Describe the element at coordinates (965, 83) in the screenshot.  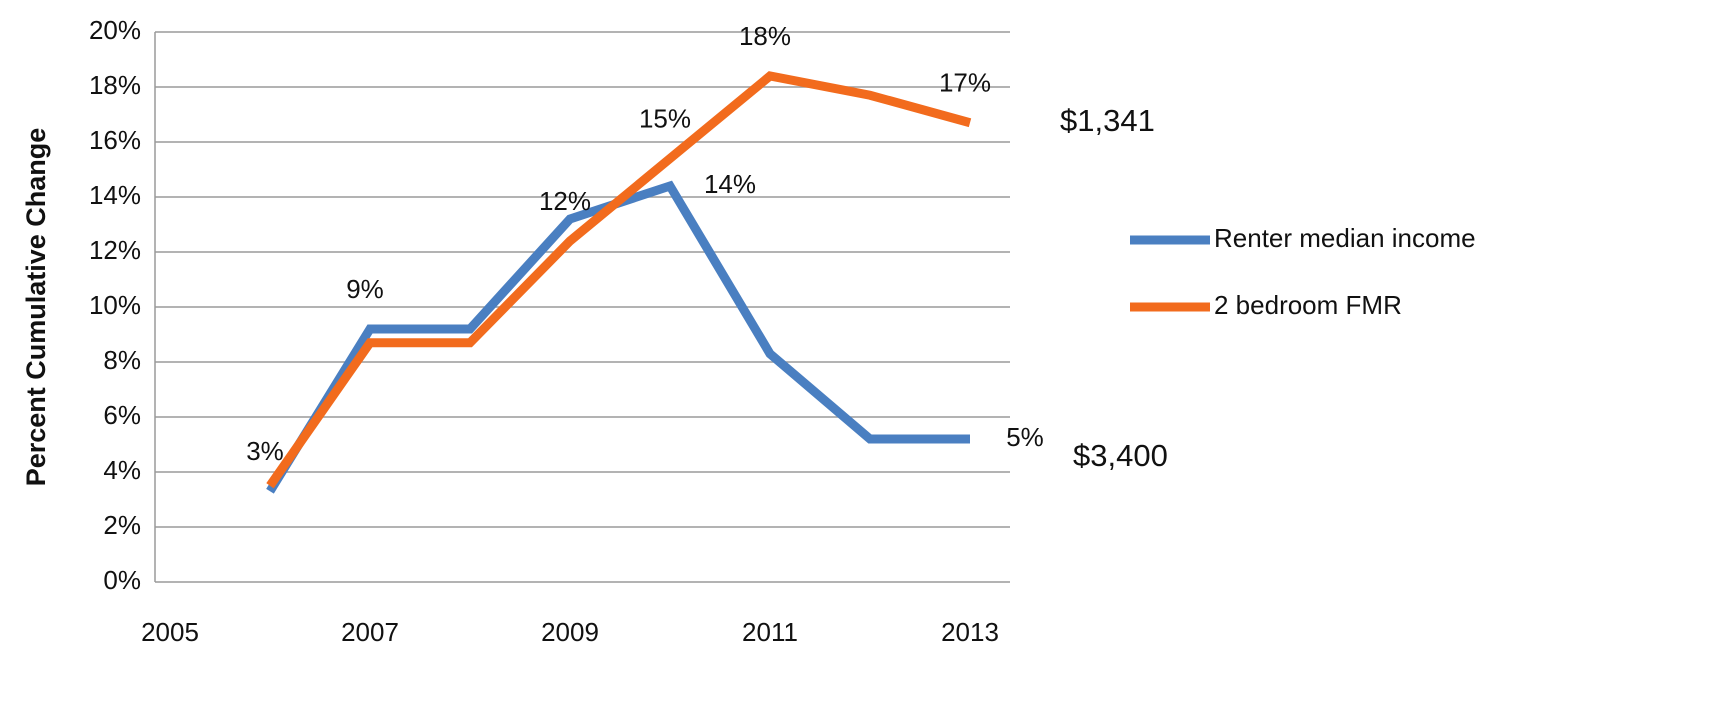
I see `data-label: 17%` at that location.